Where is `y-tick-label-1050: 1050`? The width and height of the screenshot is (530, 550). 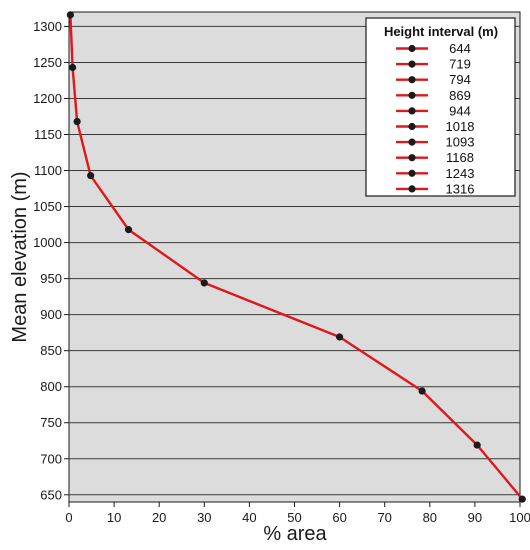 y-tick-label-1050: 1050 is located at coordinates (47, 206).